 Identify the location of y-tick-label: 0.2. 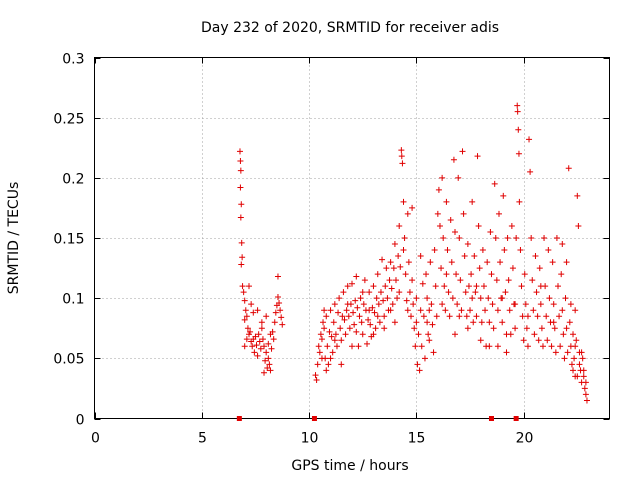
(73, 180).